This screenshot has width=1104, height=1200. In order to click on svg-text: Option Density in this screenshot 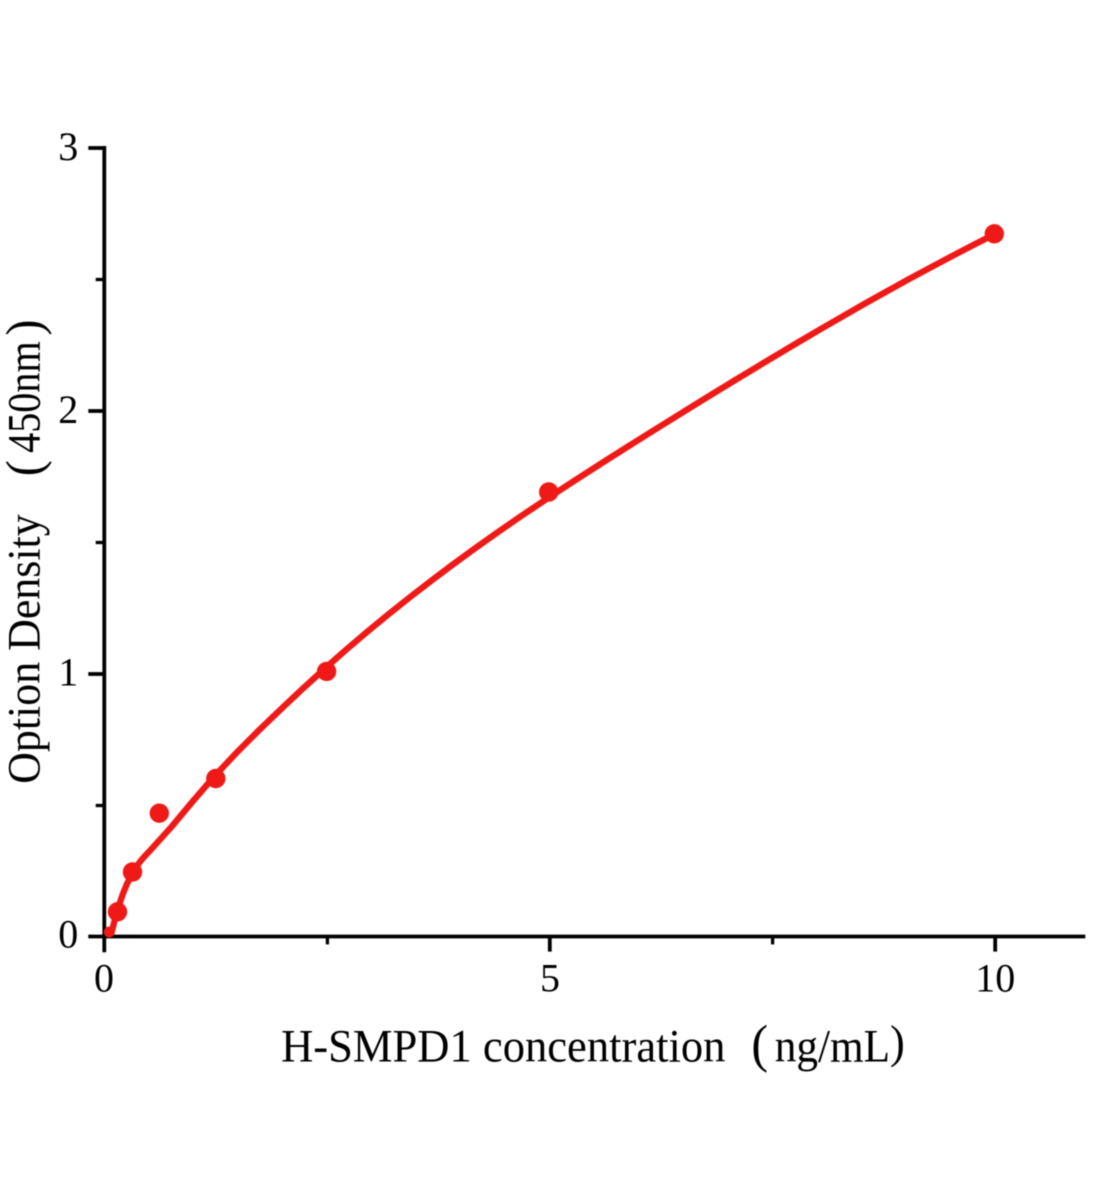, I will do `click(25, 649)`.